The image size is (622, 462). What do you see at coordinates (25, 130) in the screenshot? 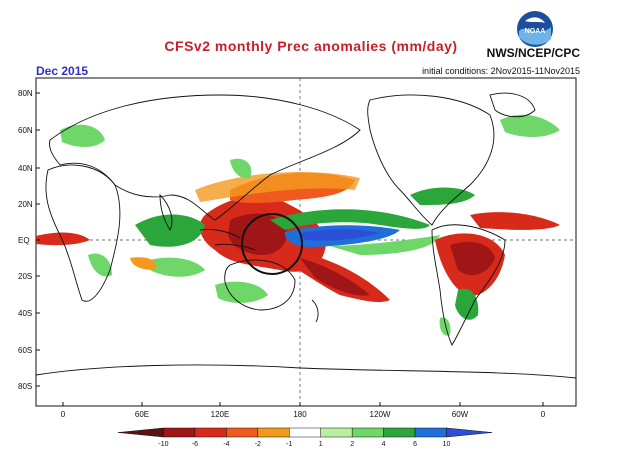
I see `lat-tick-label: 60N` at bounding box center [25, 130].